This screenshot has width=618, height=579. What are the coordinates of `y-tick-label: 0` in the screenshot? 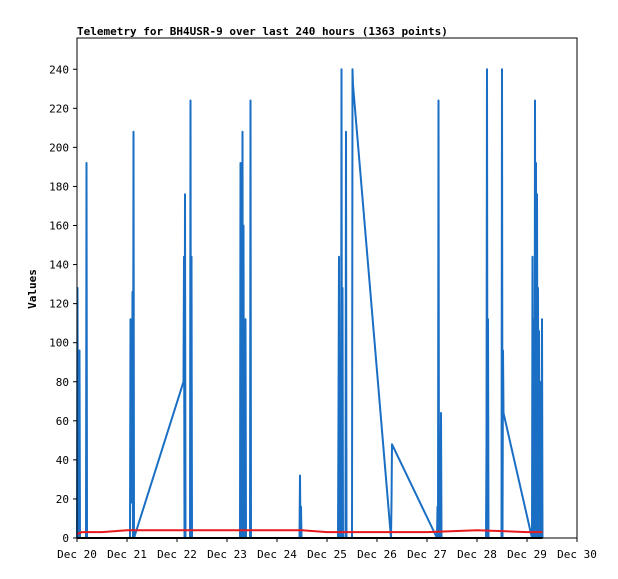 It's located at (65, 538).